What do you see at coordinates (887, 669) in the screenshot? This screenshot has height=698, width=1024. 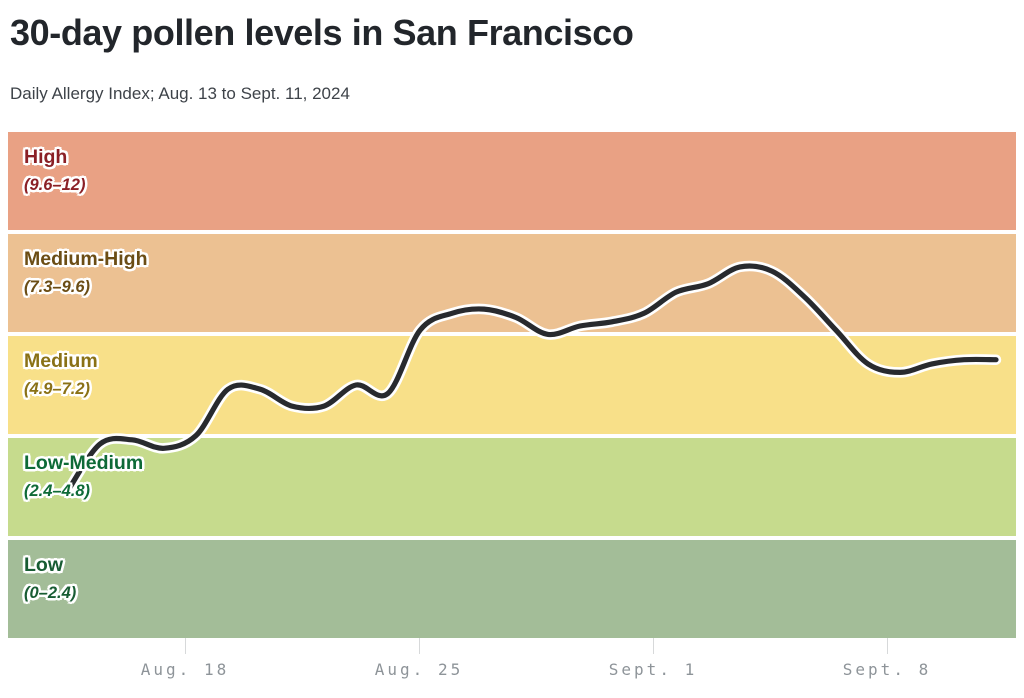 I see `x-tick-label: Sept. 8` at bounding box center [887, 669].